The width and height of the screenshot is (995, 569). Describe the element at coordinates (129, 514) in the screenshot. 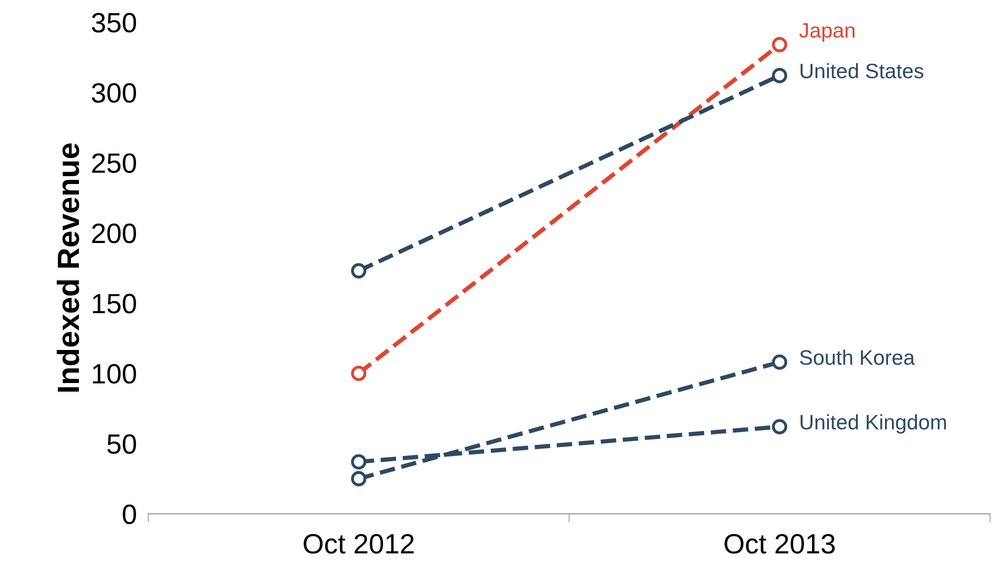

I see `y-tick-label: 0` at that location.